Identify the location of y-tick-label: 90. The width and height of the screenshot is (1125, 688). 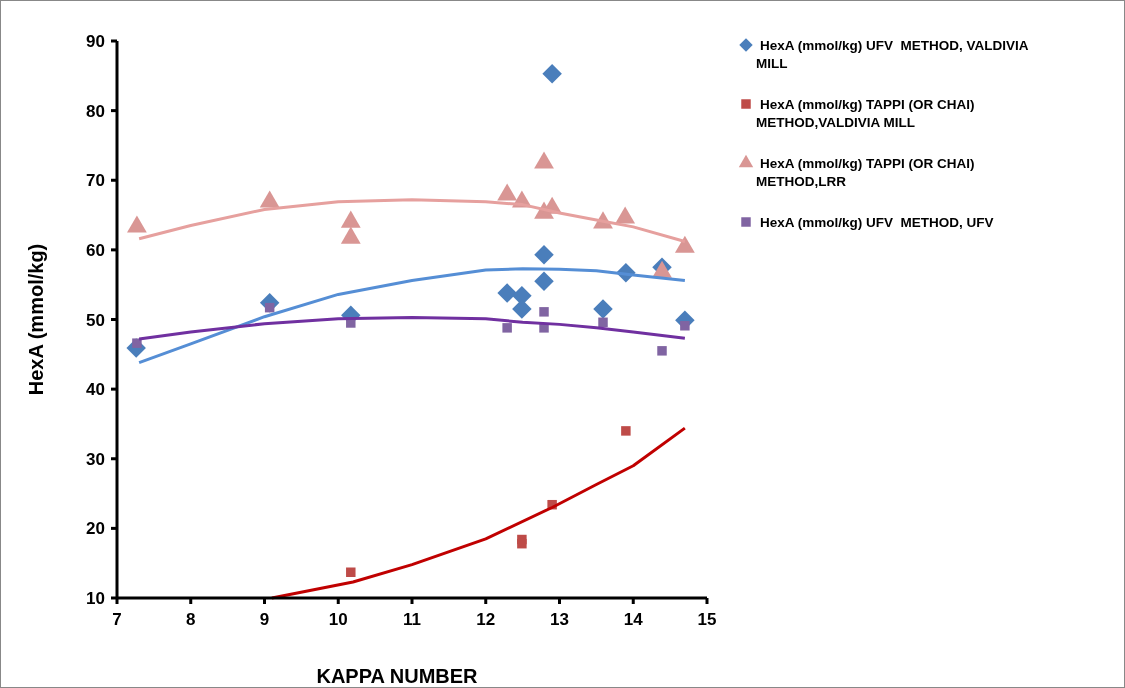
(95, 41).